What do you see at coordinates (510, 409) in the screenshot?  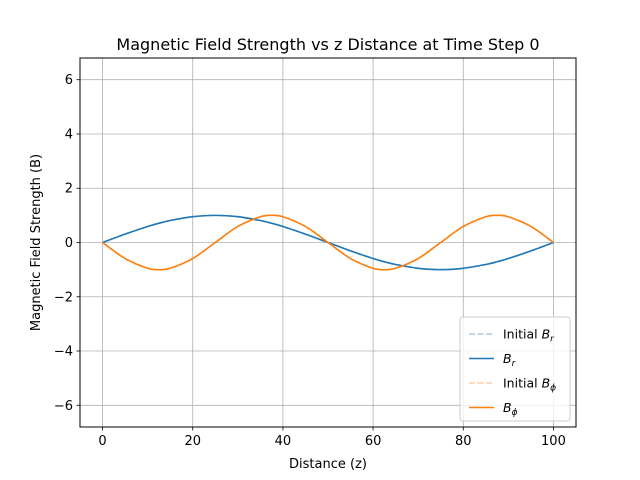 I see `legend-label-3: Bϕ` at bounding box center [510, 409].